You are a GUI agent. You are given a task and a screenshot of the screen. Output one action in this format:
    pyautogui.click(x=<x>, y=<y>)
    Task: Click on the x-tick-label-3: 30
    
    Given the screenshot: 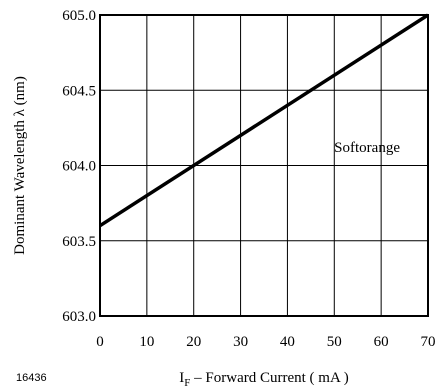 What is the action you would take?
    pyautogui.click(x=240, y=342)
    